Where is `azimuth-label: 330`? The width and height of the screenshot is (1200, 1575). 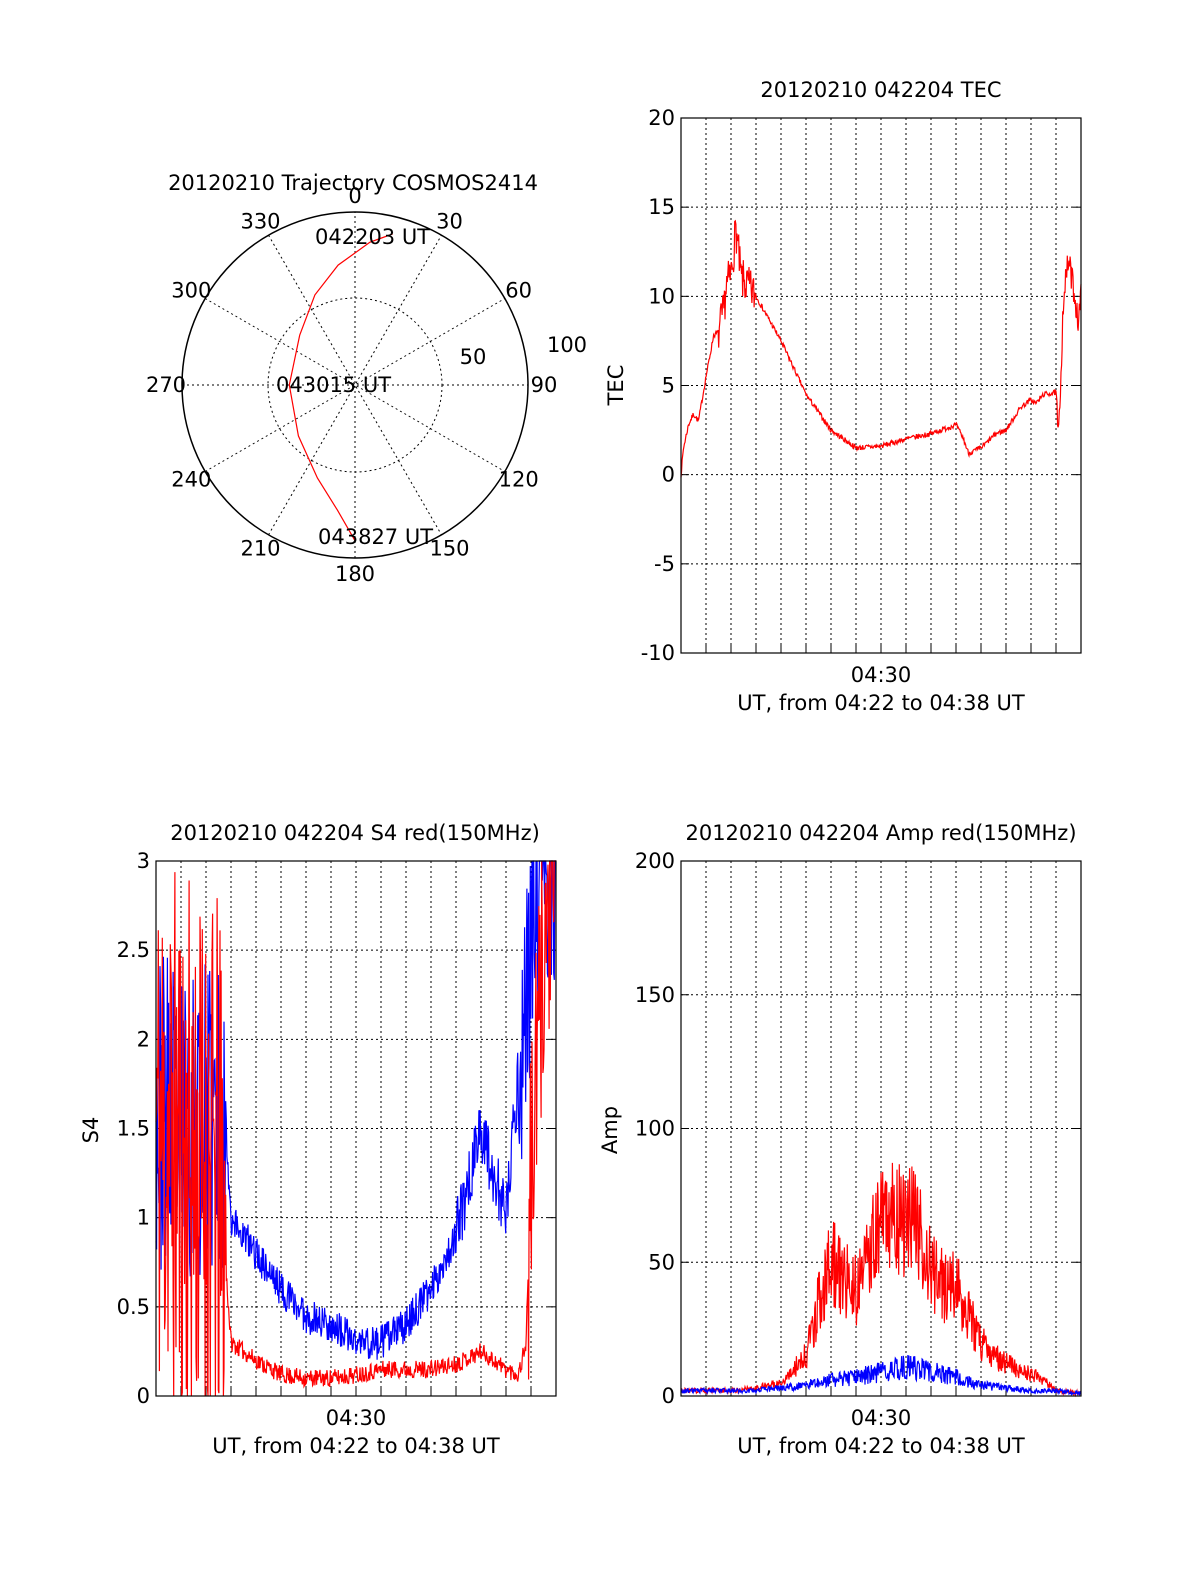 azimuth-label: 330 is located at coordinates (260, 221).